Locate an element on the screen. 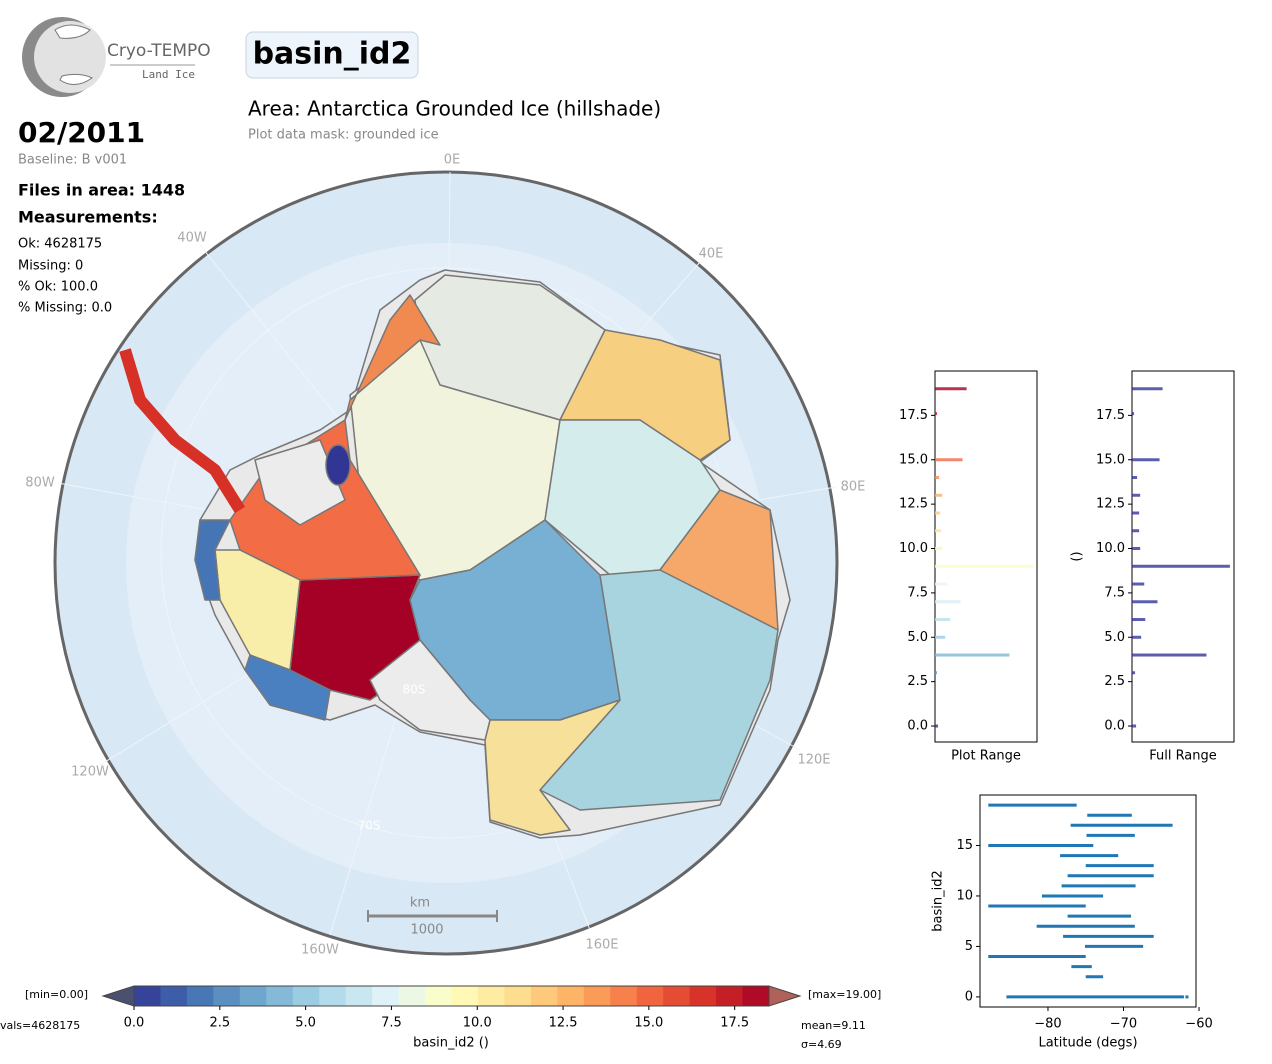 This screenshot has height=1064, width=1272. colorbar-tick-label: 5.0 is located at coordinates (305, 1023).